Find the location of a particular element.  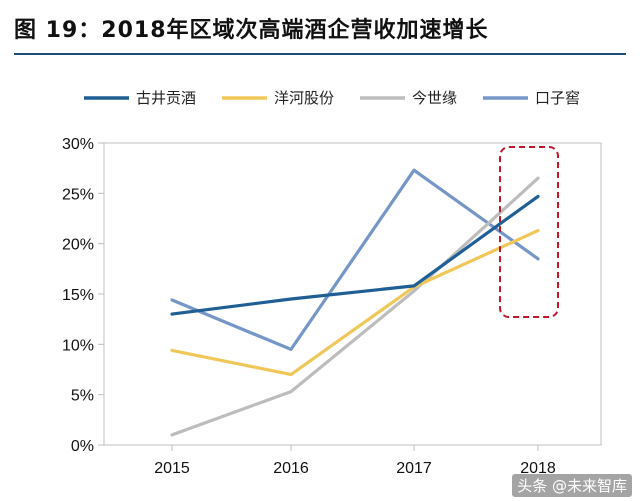

y-tick-label: 25% is located at coordinates (78, 194).